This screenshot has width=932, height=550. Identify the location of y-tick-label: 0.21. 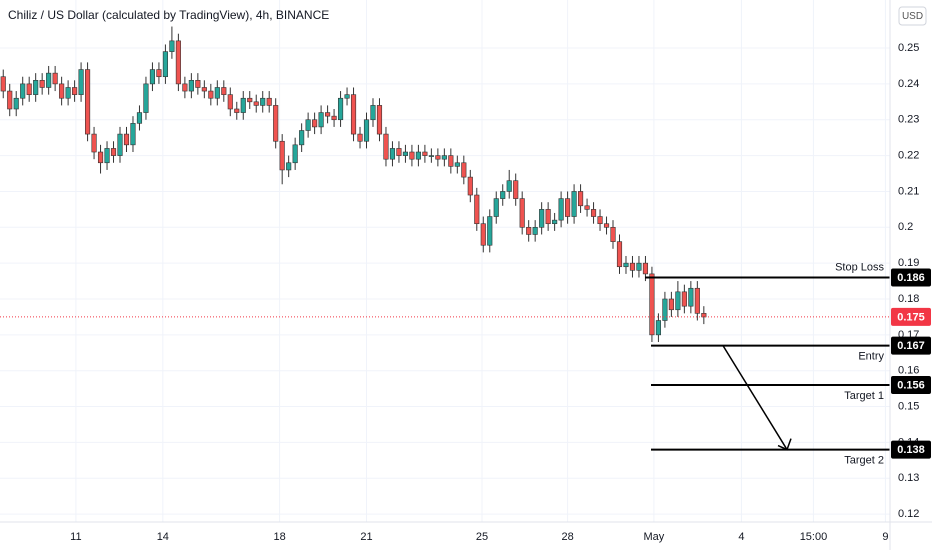
(908, 191).